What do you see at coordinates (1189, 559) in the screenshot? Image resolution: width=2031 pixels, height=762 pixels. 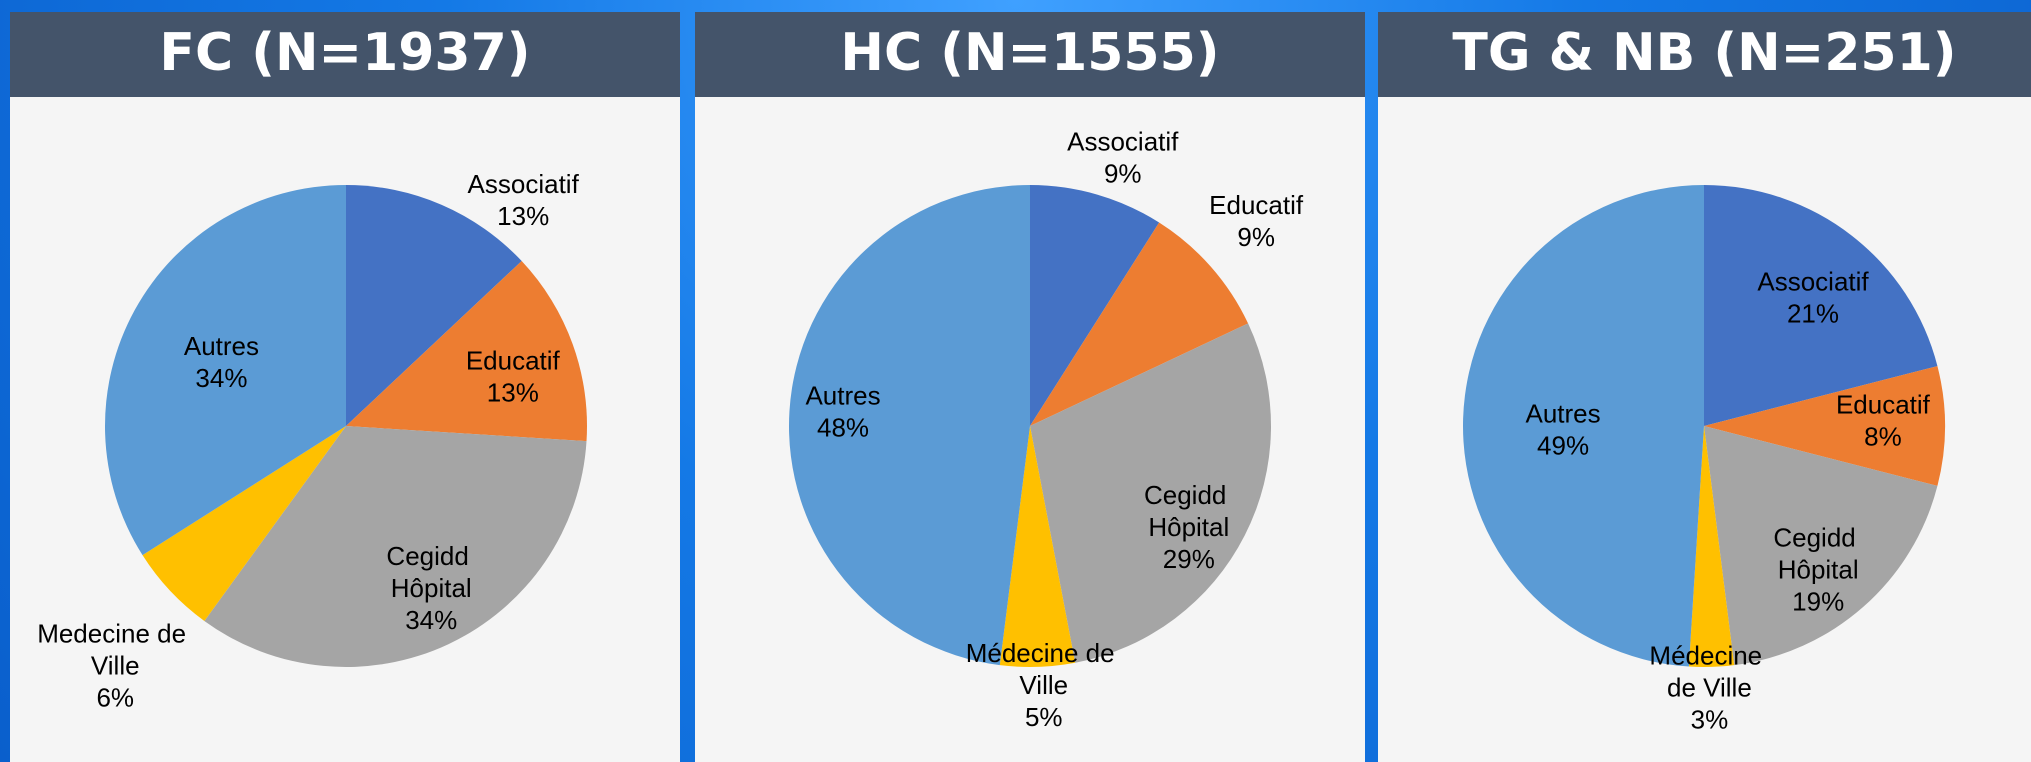 I see `slice-value-label: 29%` at bounding box center [1189, 559].